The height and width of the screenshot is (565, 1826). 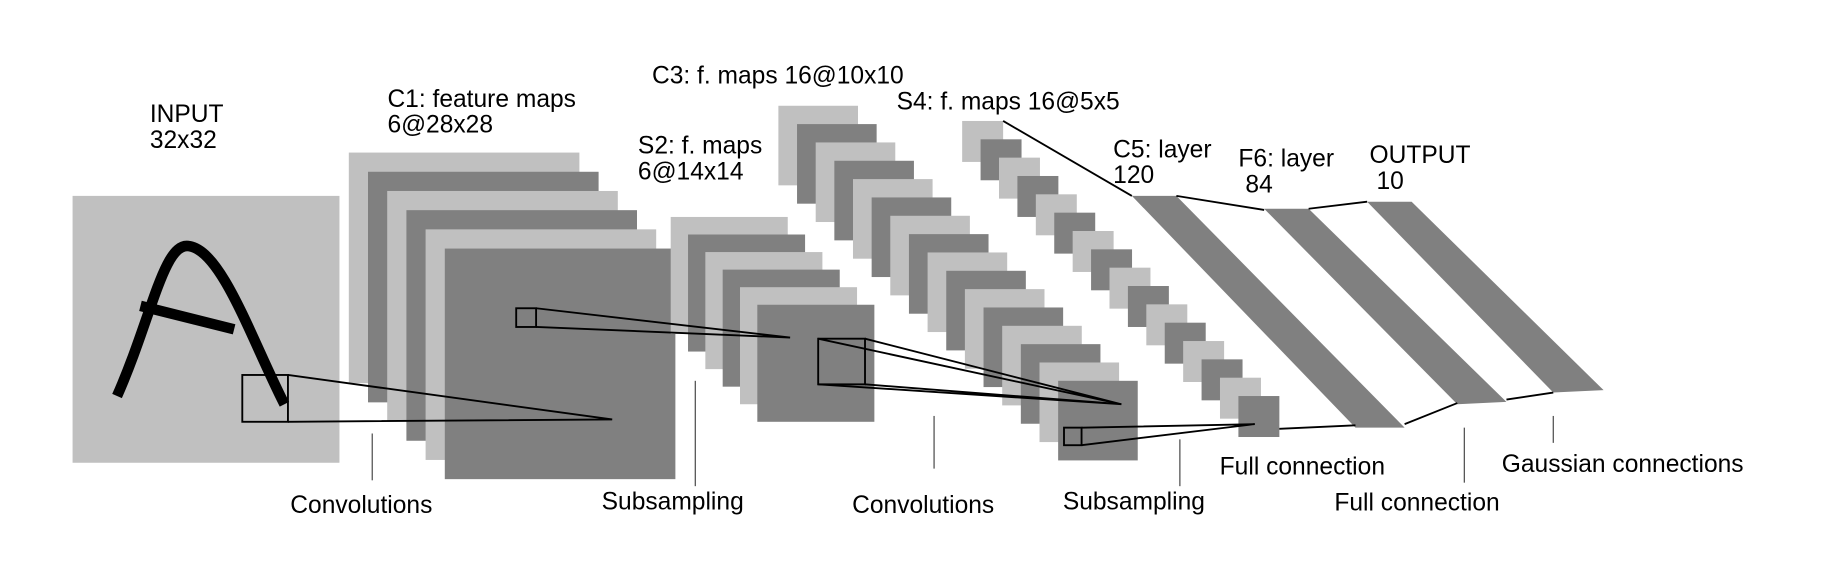 I want to click on layer-name: C5: layer, so click(x=1162, y=149).